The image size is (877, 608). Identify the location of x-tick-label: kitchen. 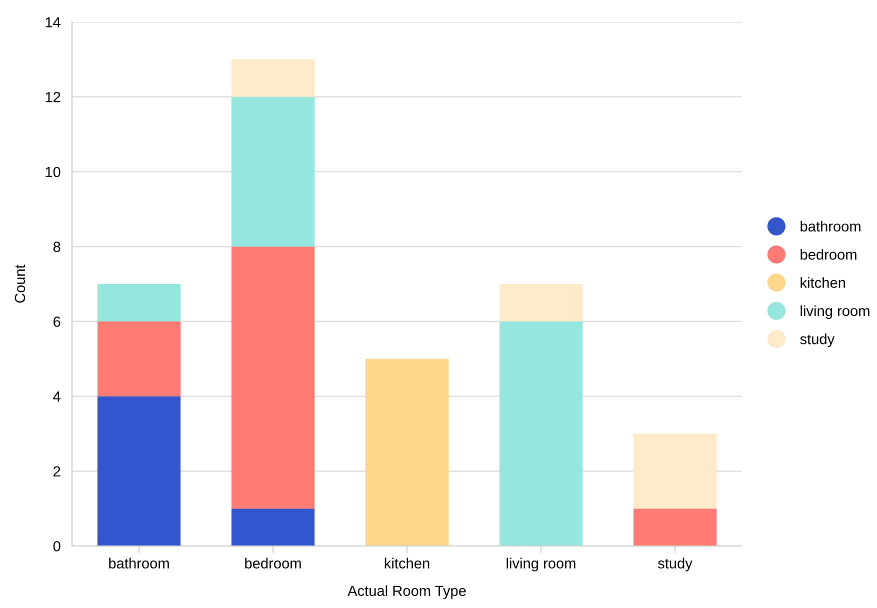
(407, 563).